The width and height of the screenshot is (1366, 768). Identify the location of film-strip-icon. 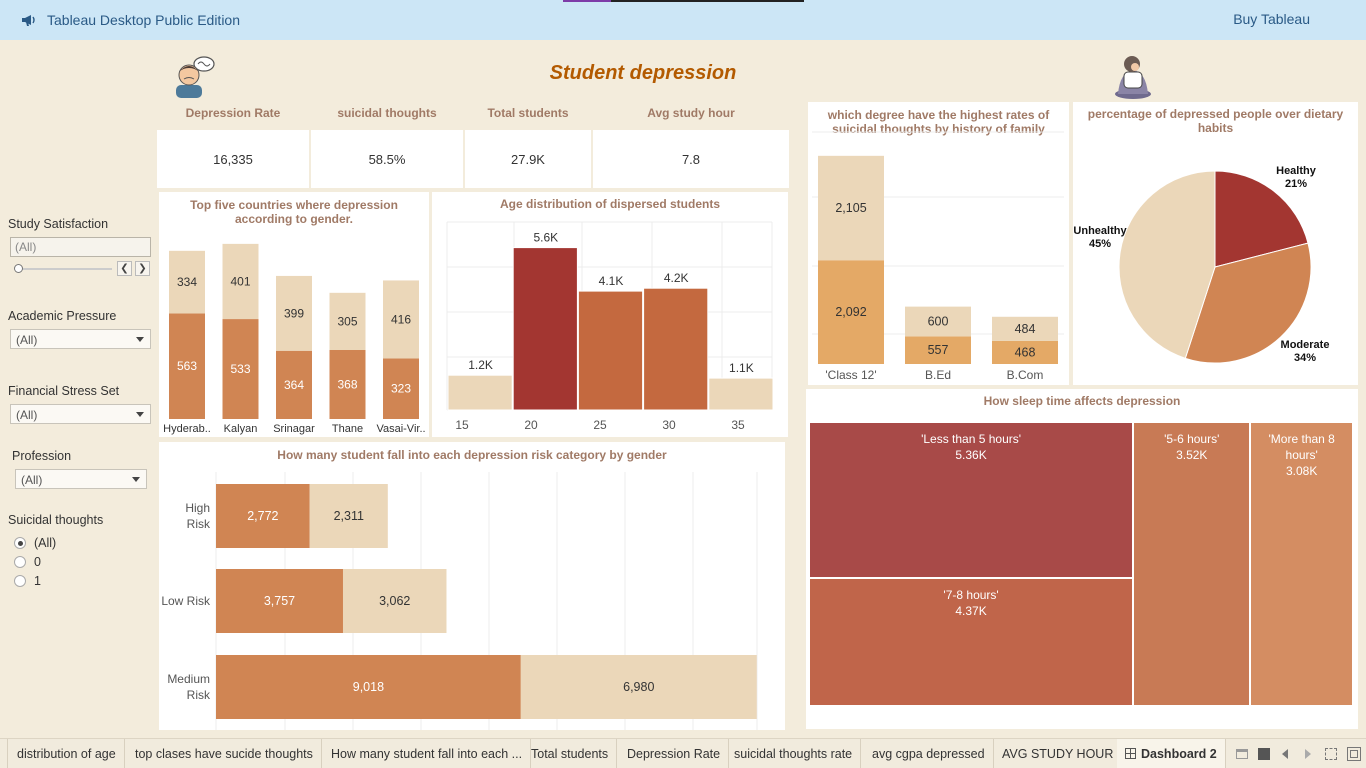
(1242, 754).